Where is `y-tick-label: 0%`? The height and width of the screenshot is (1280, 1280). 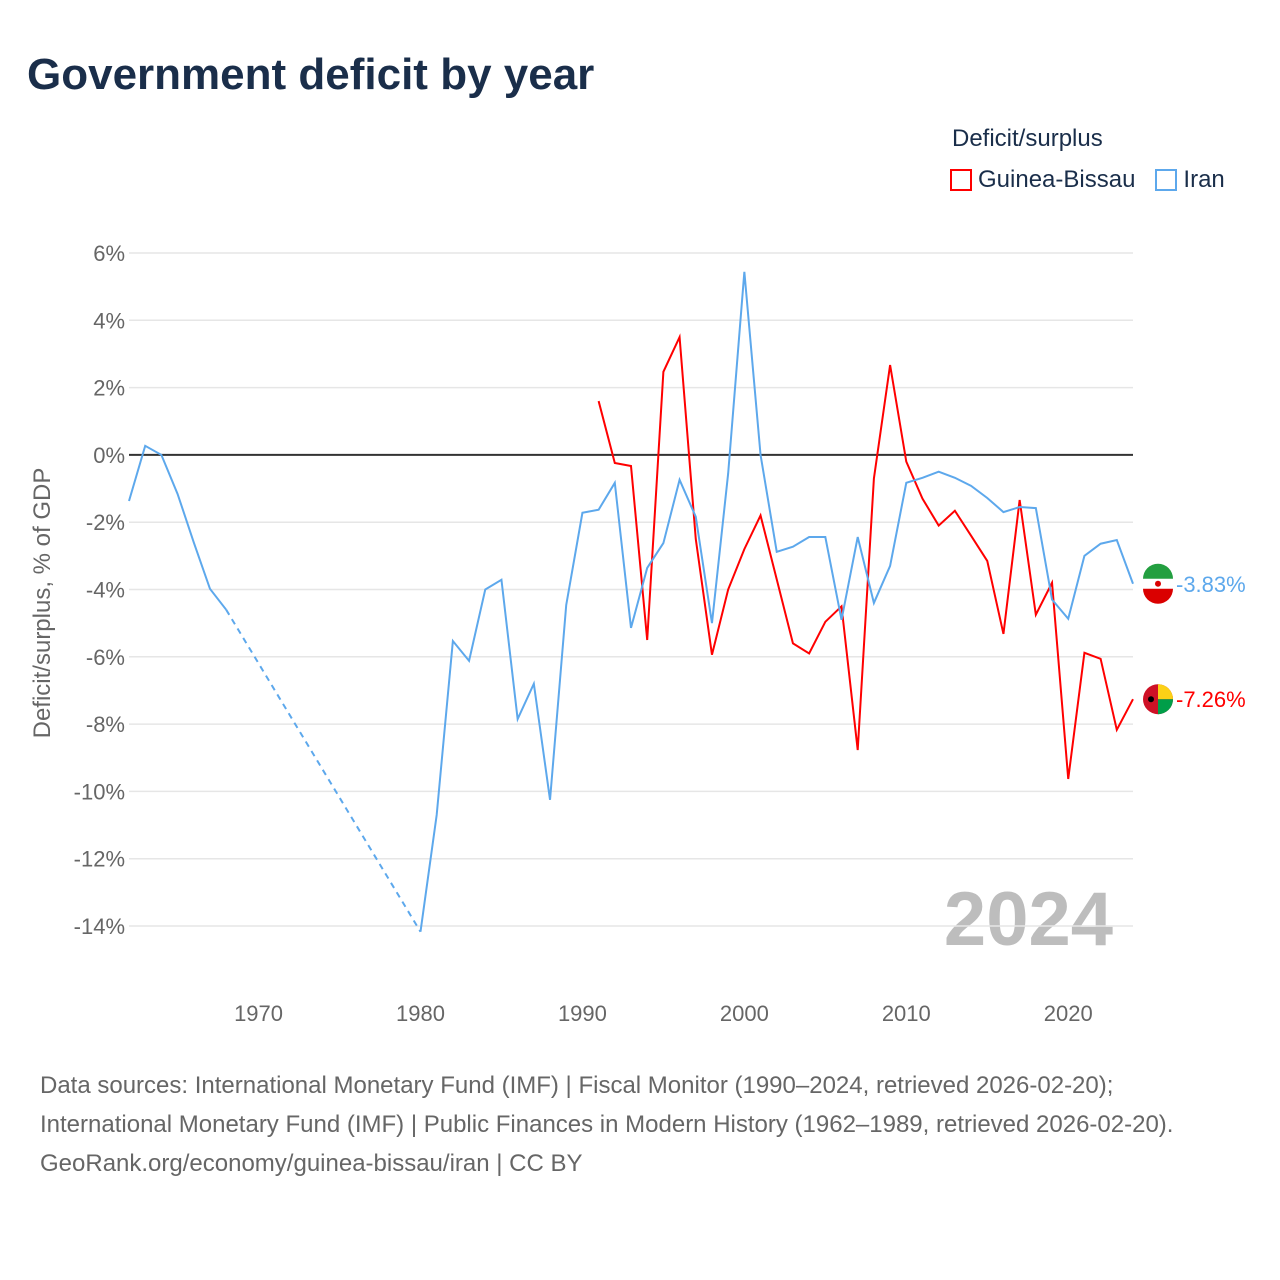
y-tick-label: 0% is located at coordinates (109, 455).